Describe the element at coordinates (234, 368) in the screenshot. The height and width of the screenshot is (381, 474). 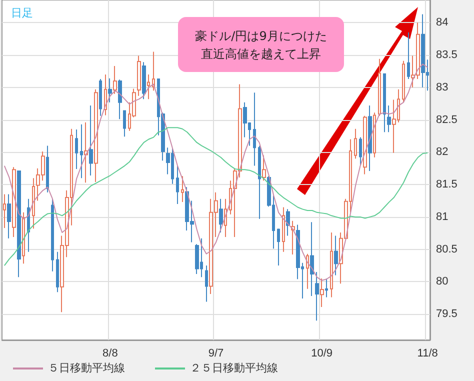
I see `legend-label: ２５日移動平均線` at that location.